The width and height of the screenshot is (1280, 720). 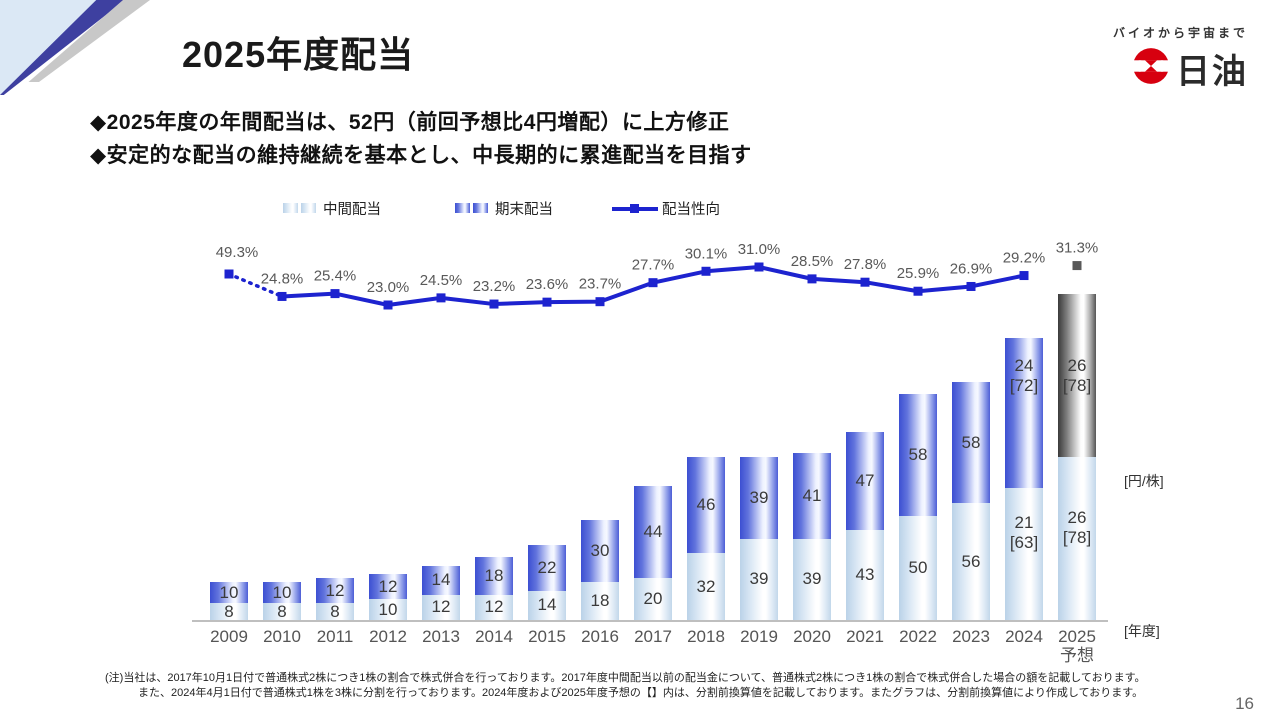 What do you see at coordinates (1151, 68) in the screenshot?
I see `nof-logo-icon` at bounding box center [1151, 68].